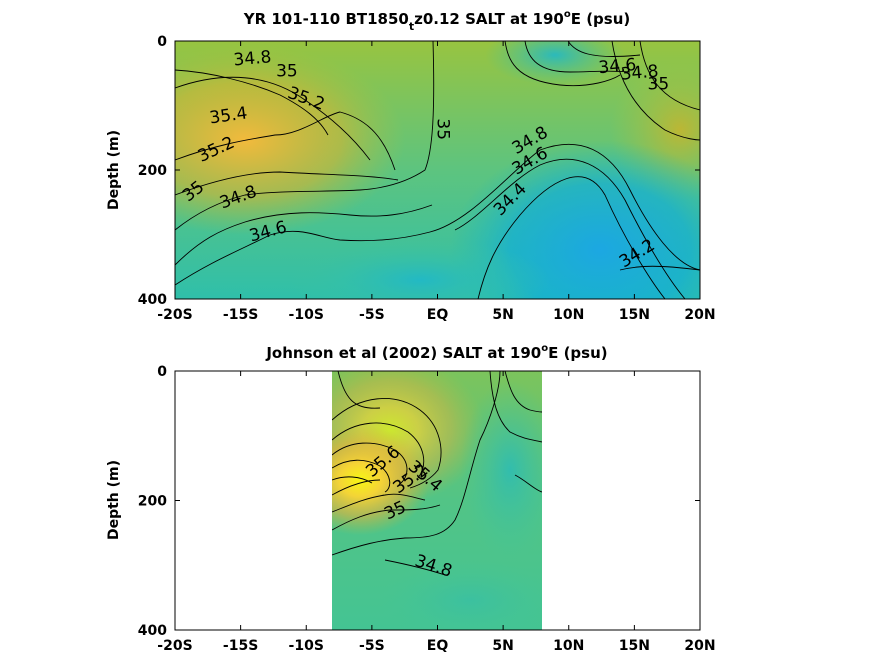  What do you see at coordinates (634, 315) in the screenshot?
I see `top-xtick-label: 15N` at bounding box center [634, 315].